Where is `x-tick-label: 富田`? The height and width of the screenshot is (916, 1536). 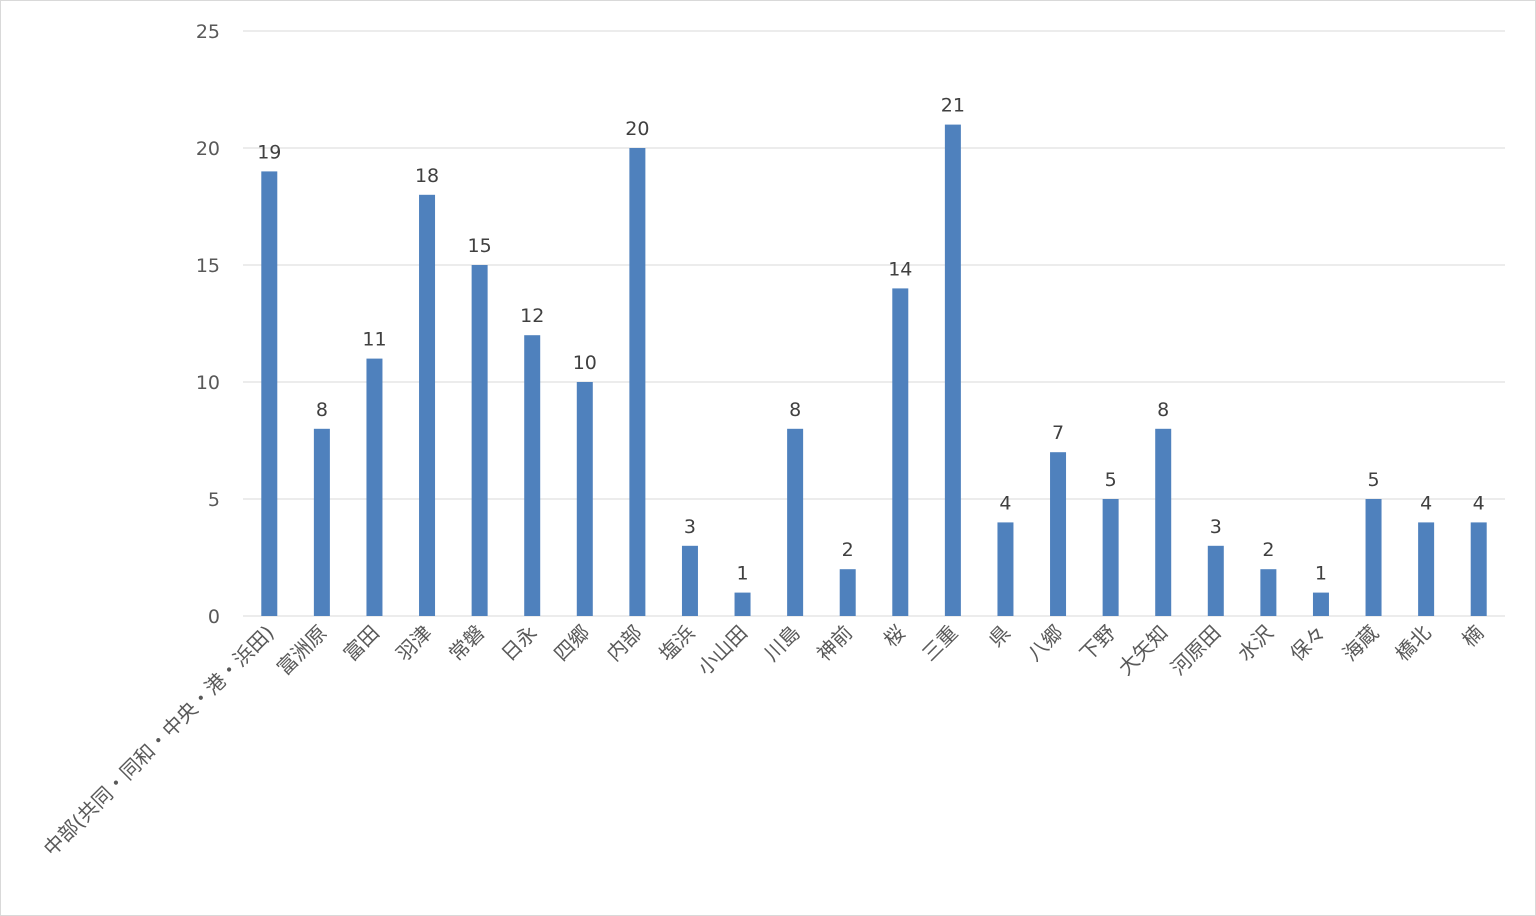
x-tick-label: 富田 is located at coordinates (361, 643).